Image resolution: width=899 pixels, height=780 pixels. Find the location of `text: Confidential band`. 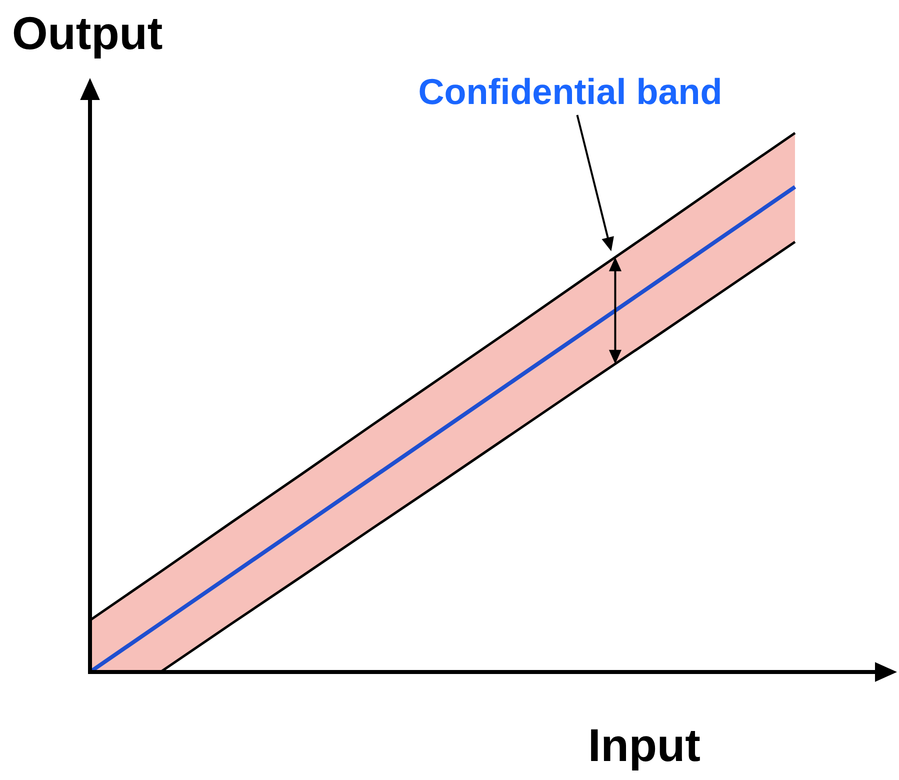

text: Confidential band is located at coordinates (570, 91).